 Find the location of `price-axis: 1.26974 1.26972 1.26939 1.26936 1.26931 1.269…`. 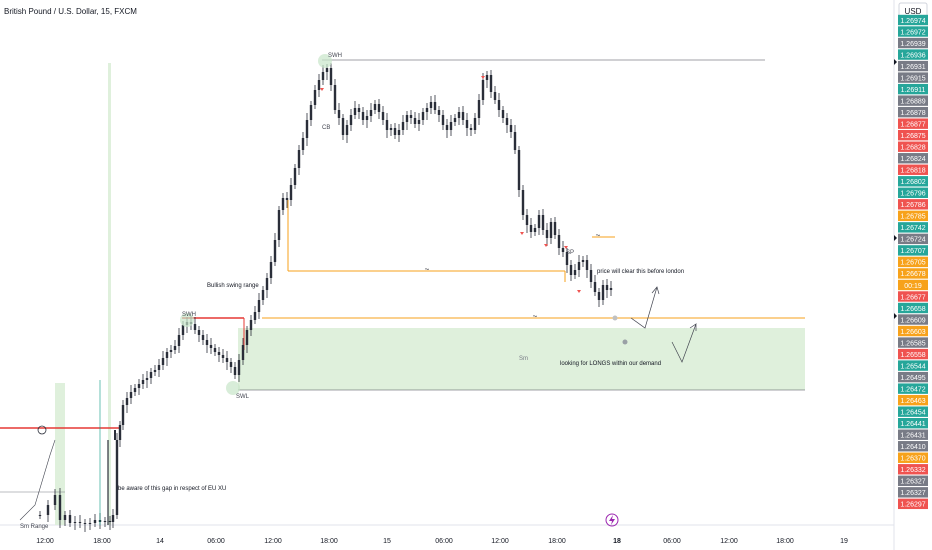

price-axis: 1.26974 1.26972 1.26939 1.26936 1.26931 1.269… is located at coordinates (911, 262).